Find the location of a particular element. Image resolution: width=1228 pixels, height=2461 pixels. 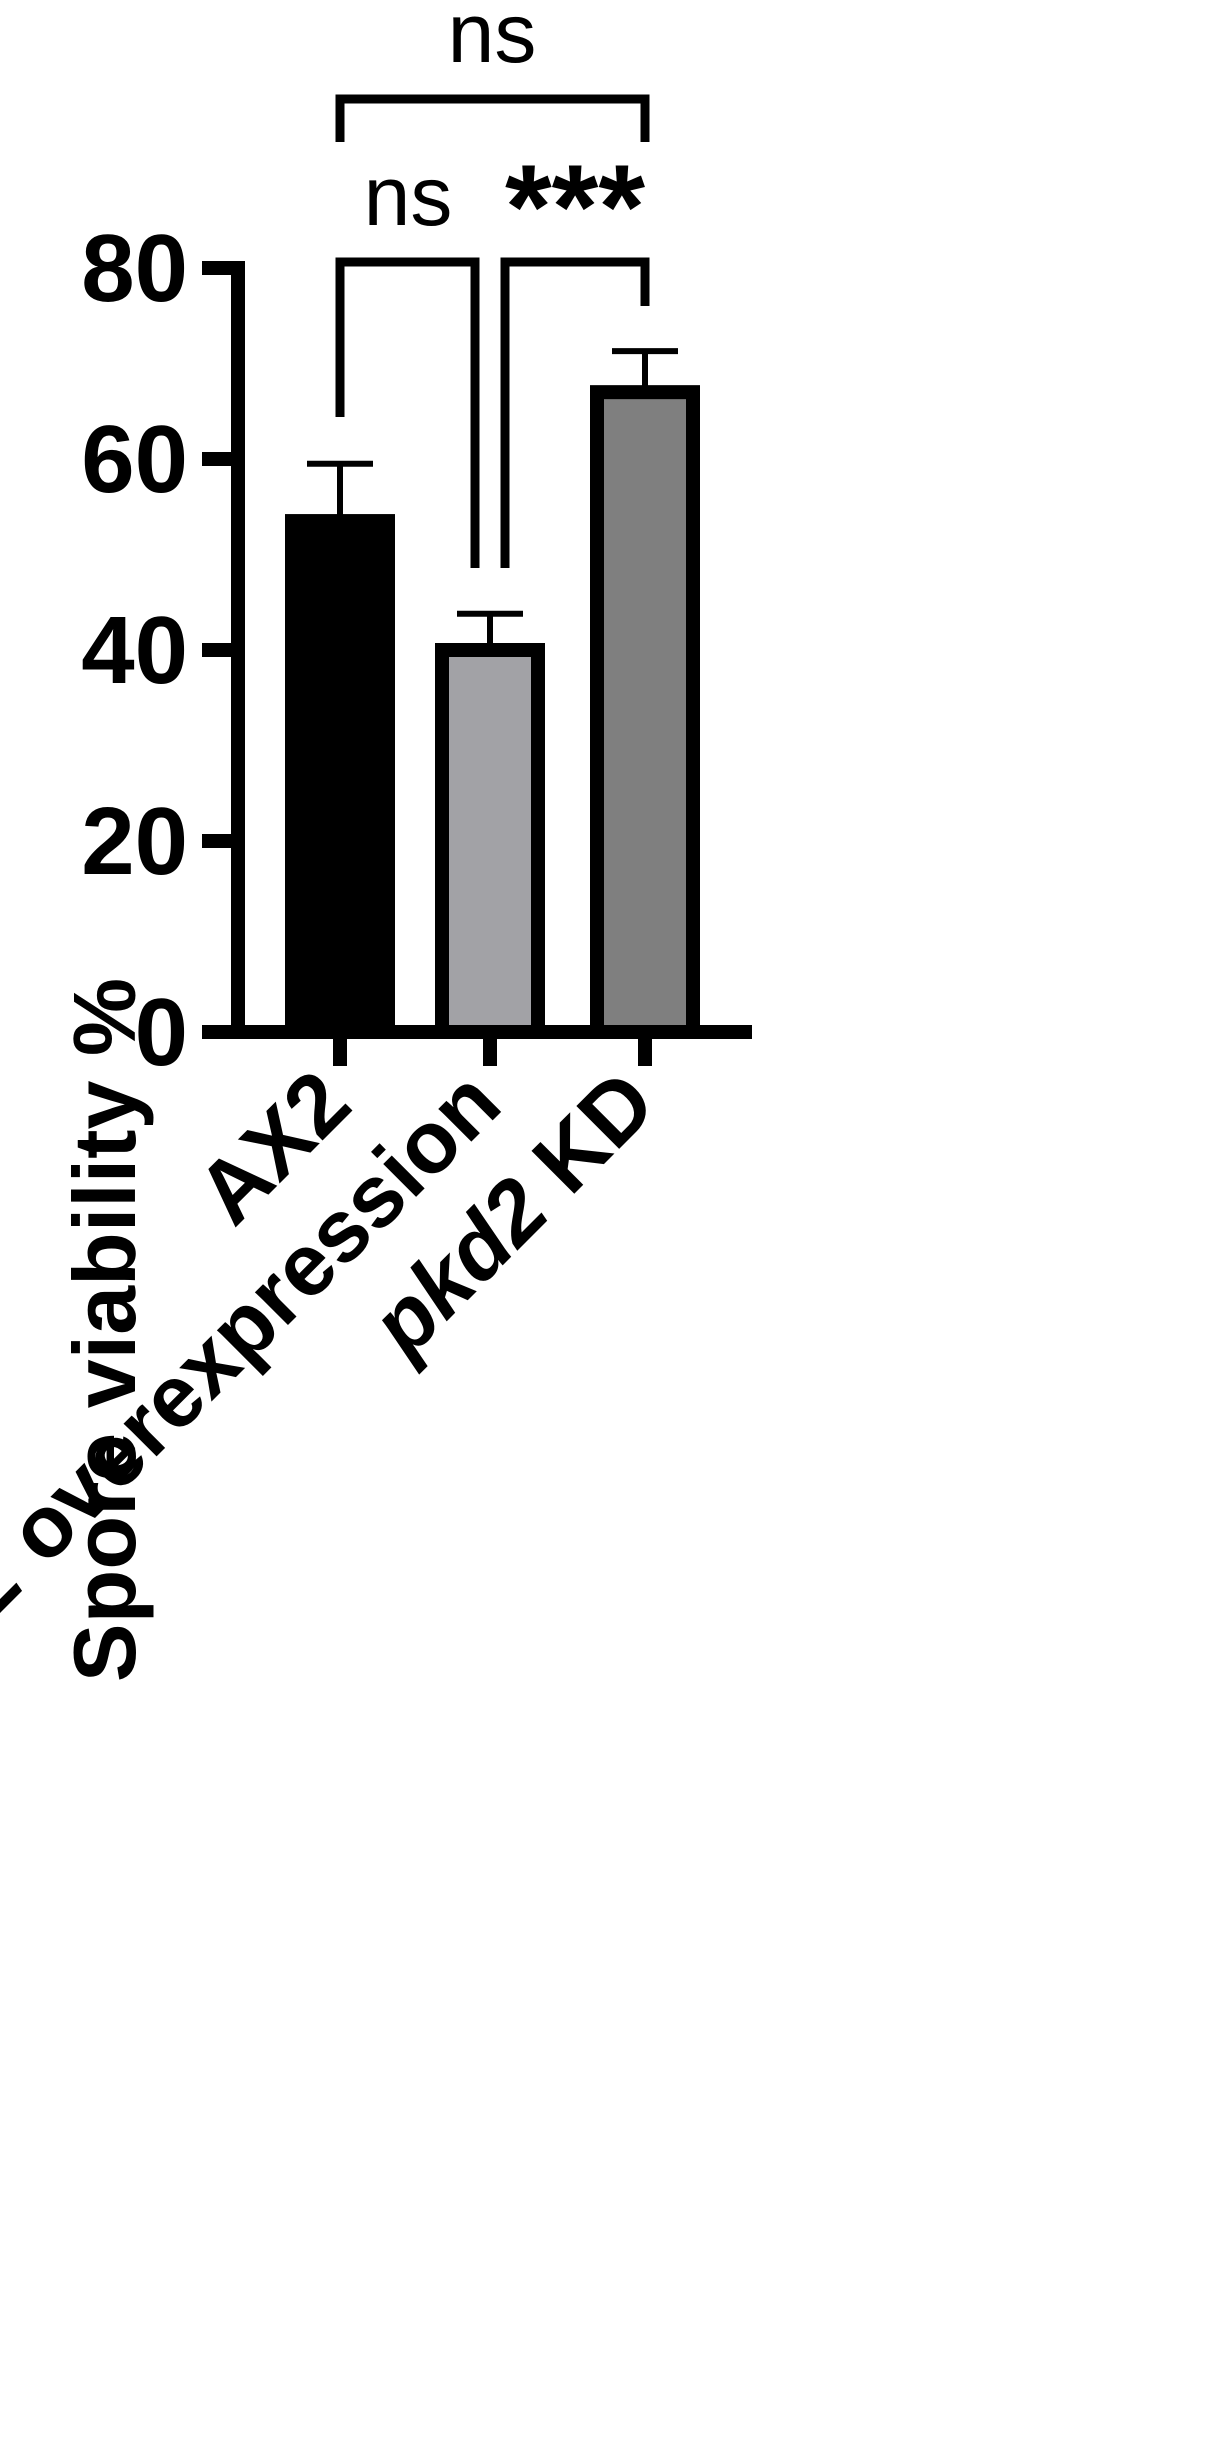

significance-brackets: ns ns *** is located at coordinates (492, 284).